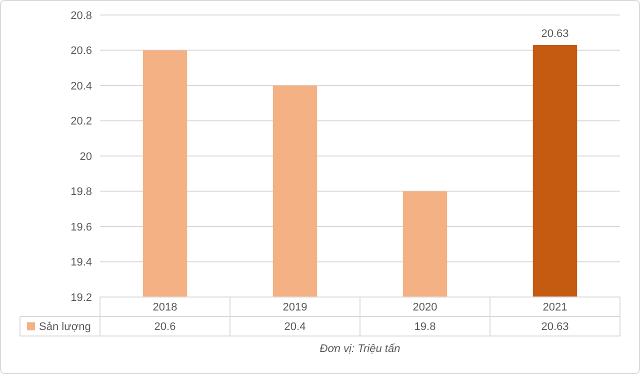 The height and width of the screenshot is (374, 640). I want to click on annotation: 20.63, so click(555, 34).